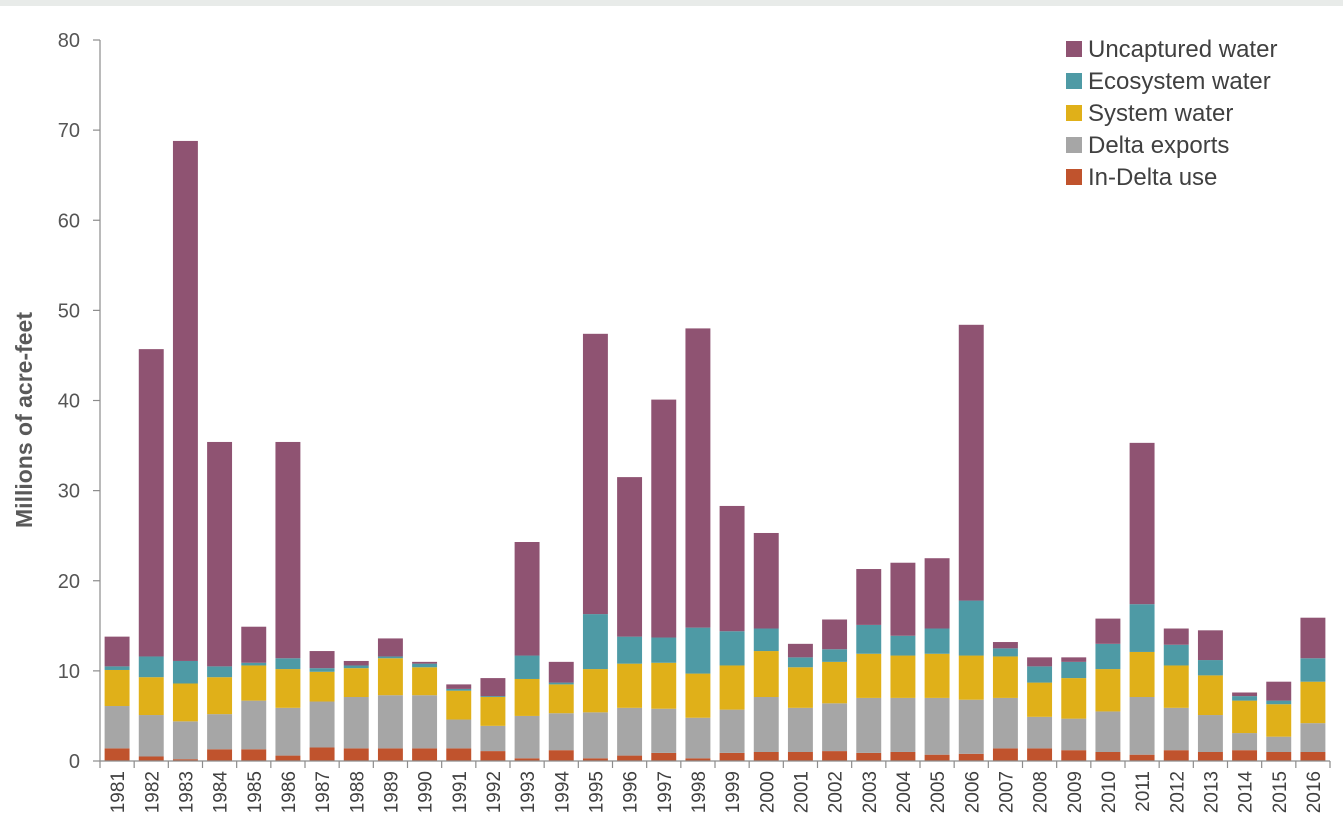  Describe the element at coordinates (971, 628) in the screenshot. I see `bar-2006-ecosystem-water` at that location.